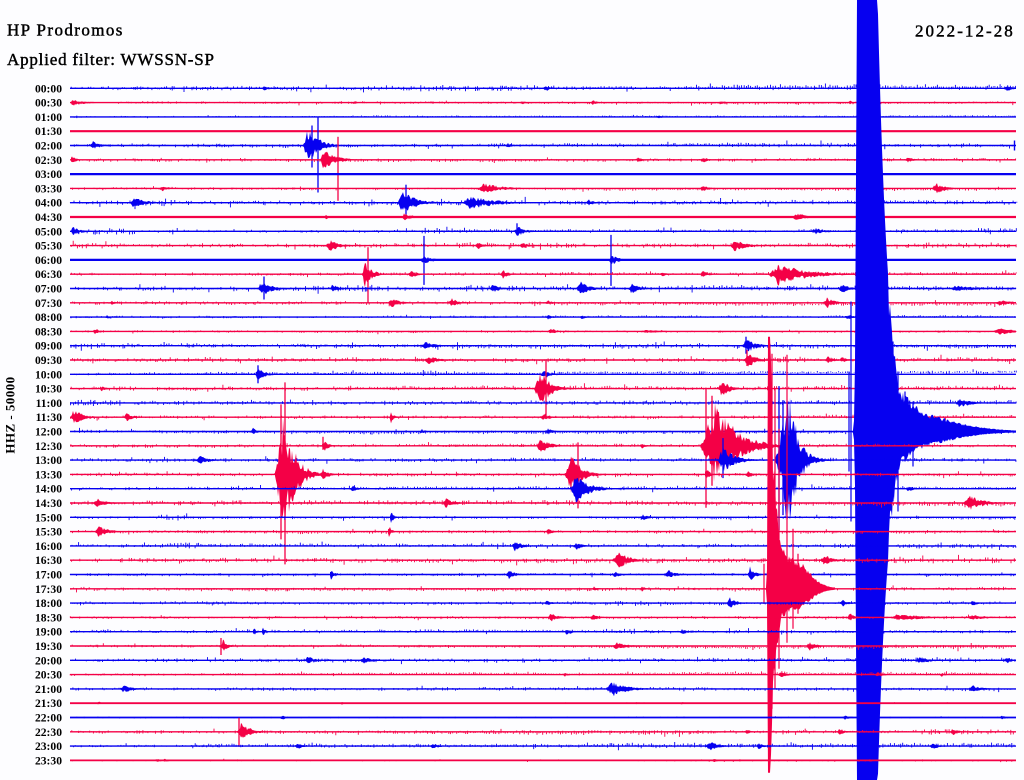 This screenshot has width=1024, height=780. I want to click on svg-text: 14:00, so click(48, 489).